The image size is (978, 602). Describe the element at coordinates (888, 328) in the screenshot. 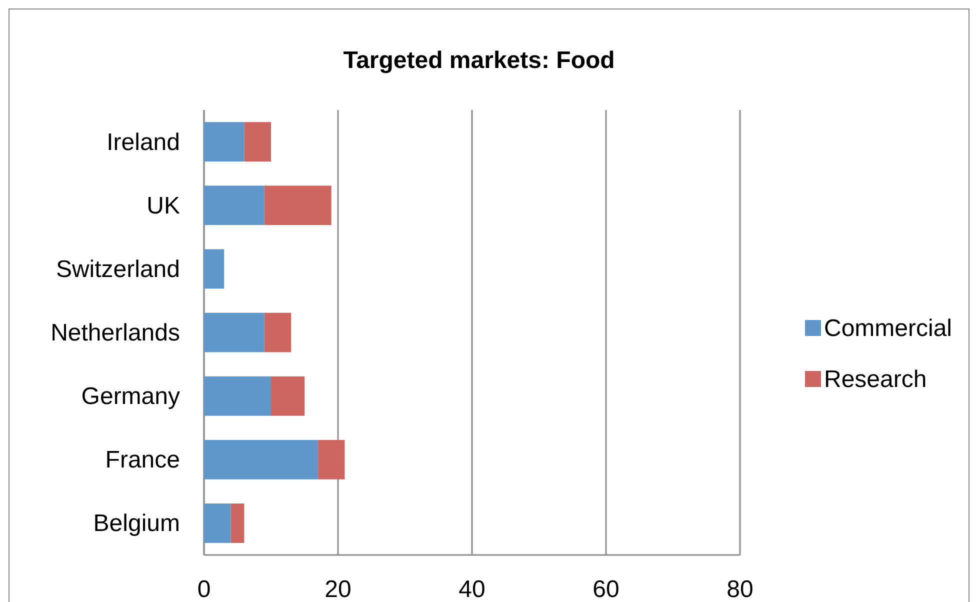

I see `legend-label: Commercial` at that location.